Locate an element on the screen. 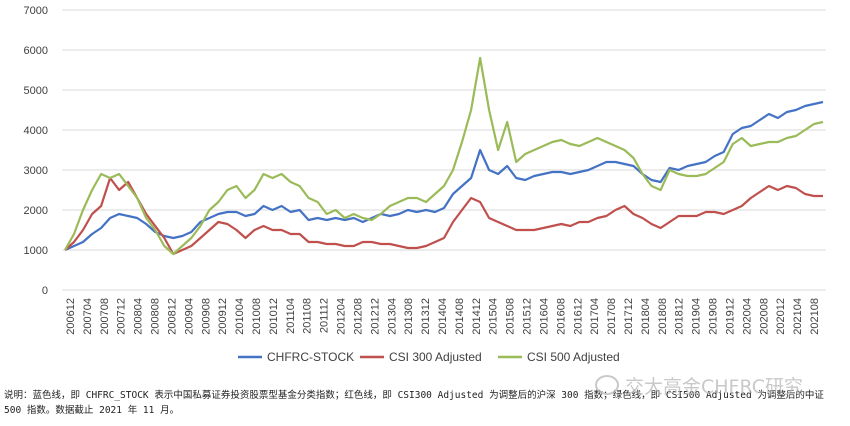 This screenshot has width=850, height=426. x-tick-label: 202108 is located at coordinates (815, 316).